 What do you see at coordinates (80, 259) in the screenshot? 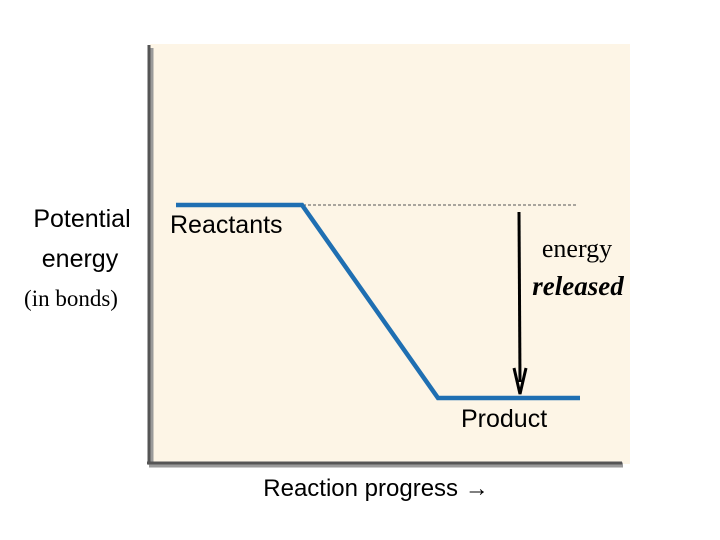
I see `y-axis-label-line2: energy` at bounding box center [80, 259].